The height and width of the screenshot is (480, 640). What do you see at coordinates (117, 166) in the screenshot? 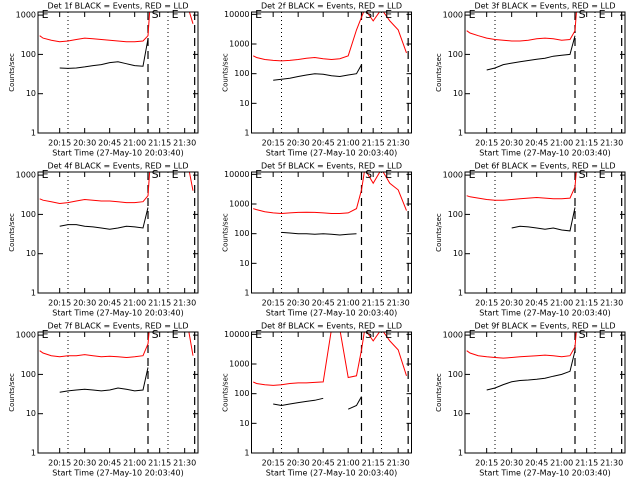
I see `chart-title: Det 4f BLACK = Events, RED = LLD` at bounding box center [117, 166].